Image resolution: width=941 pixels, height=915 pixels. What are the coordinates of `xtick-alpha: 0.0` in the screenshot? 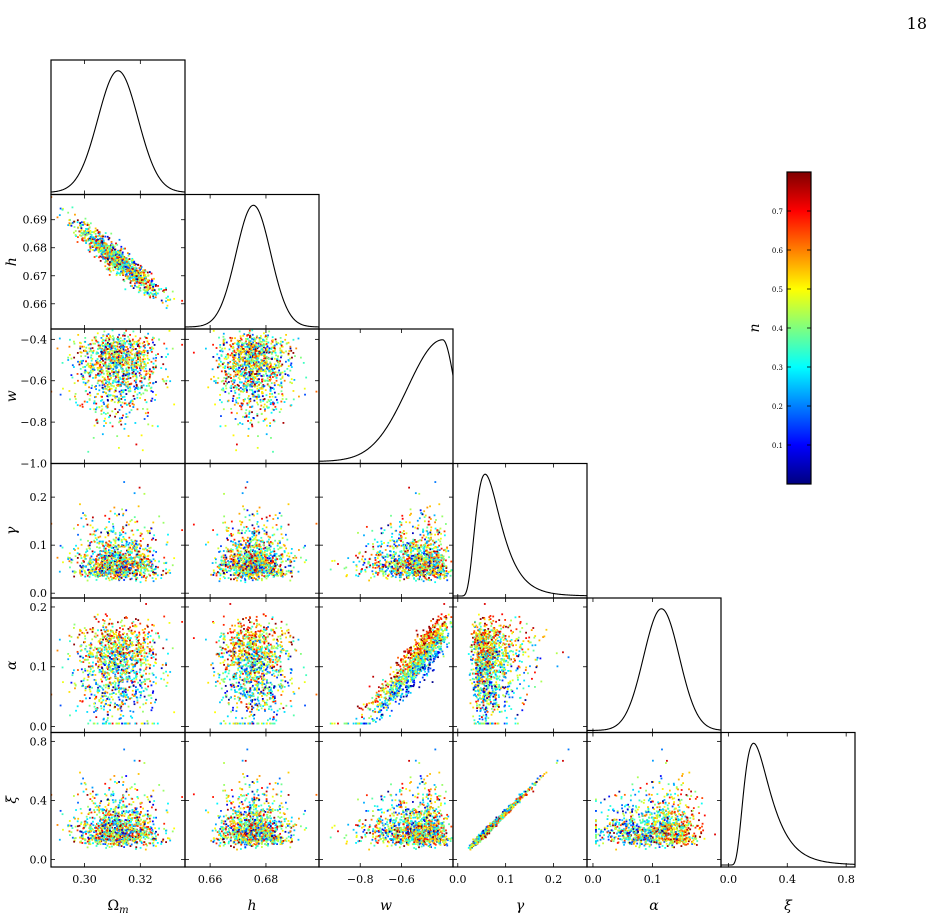 It's located at (593, 879).